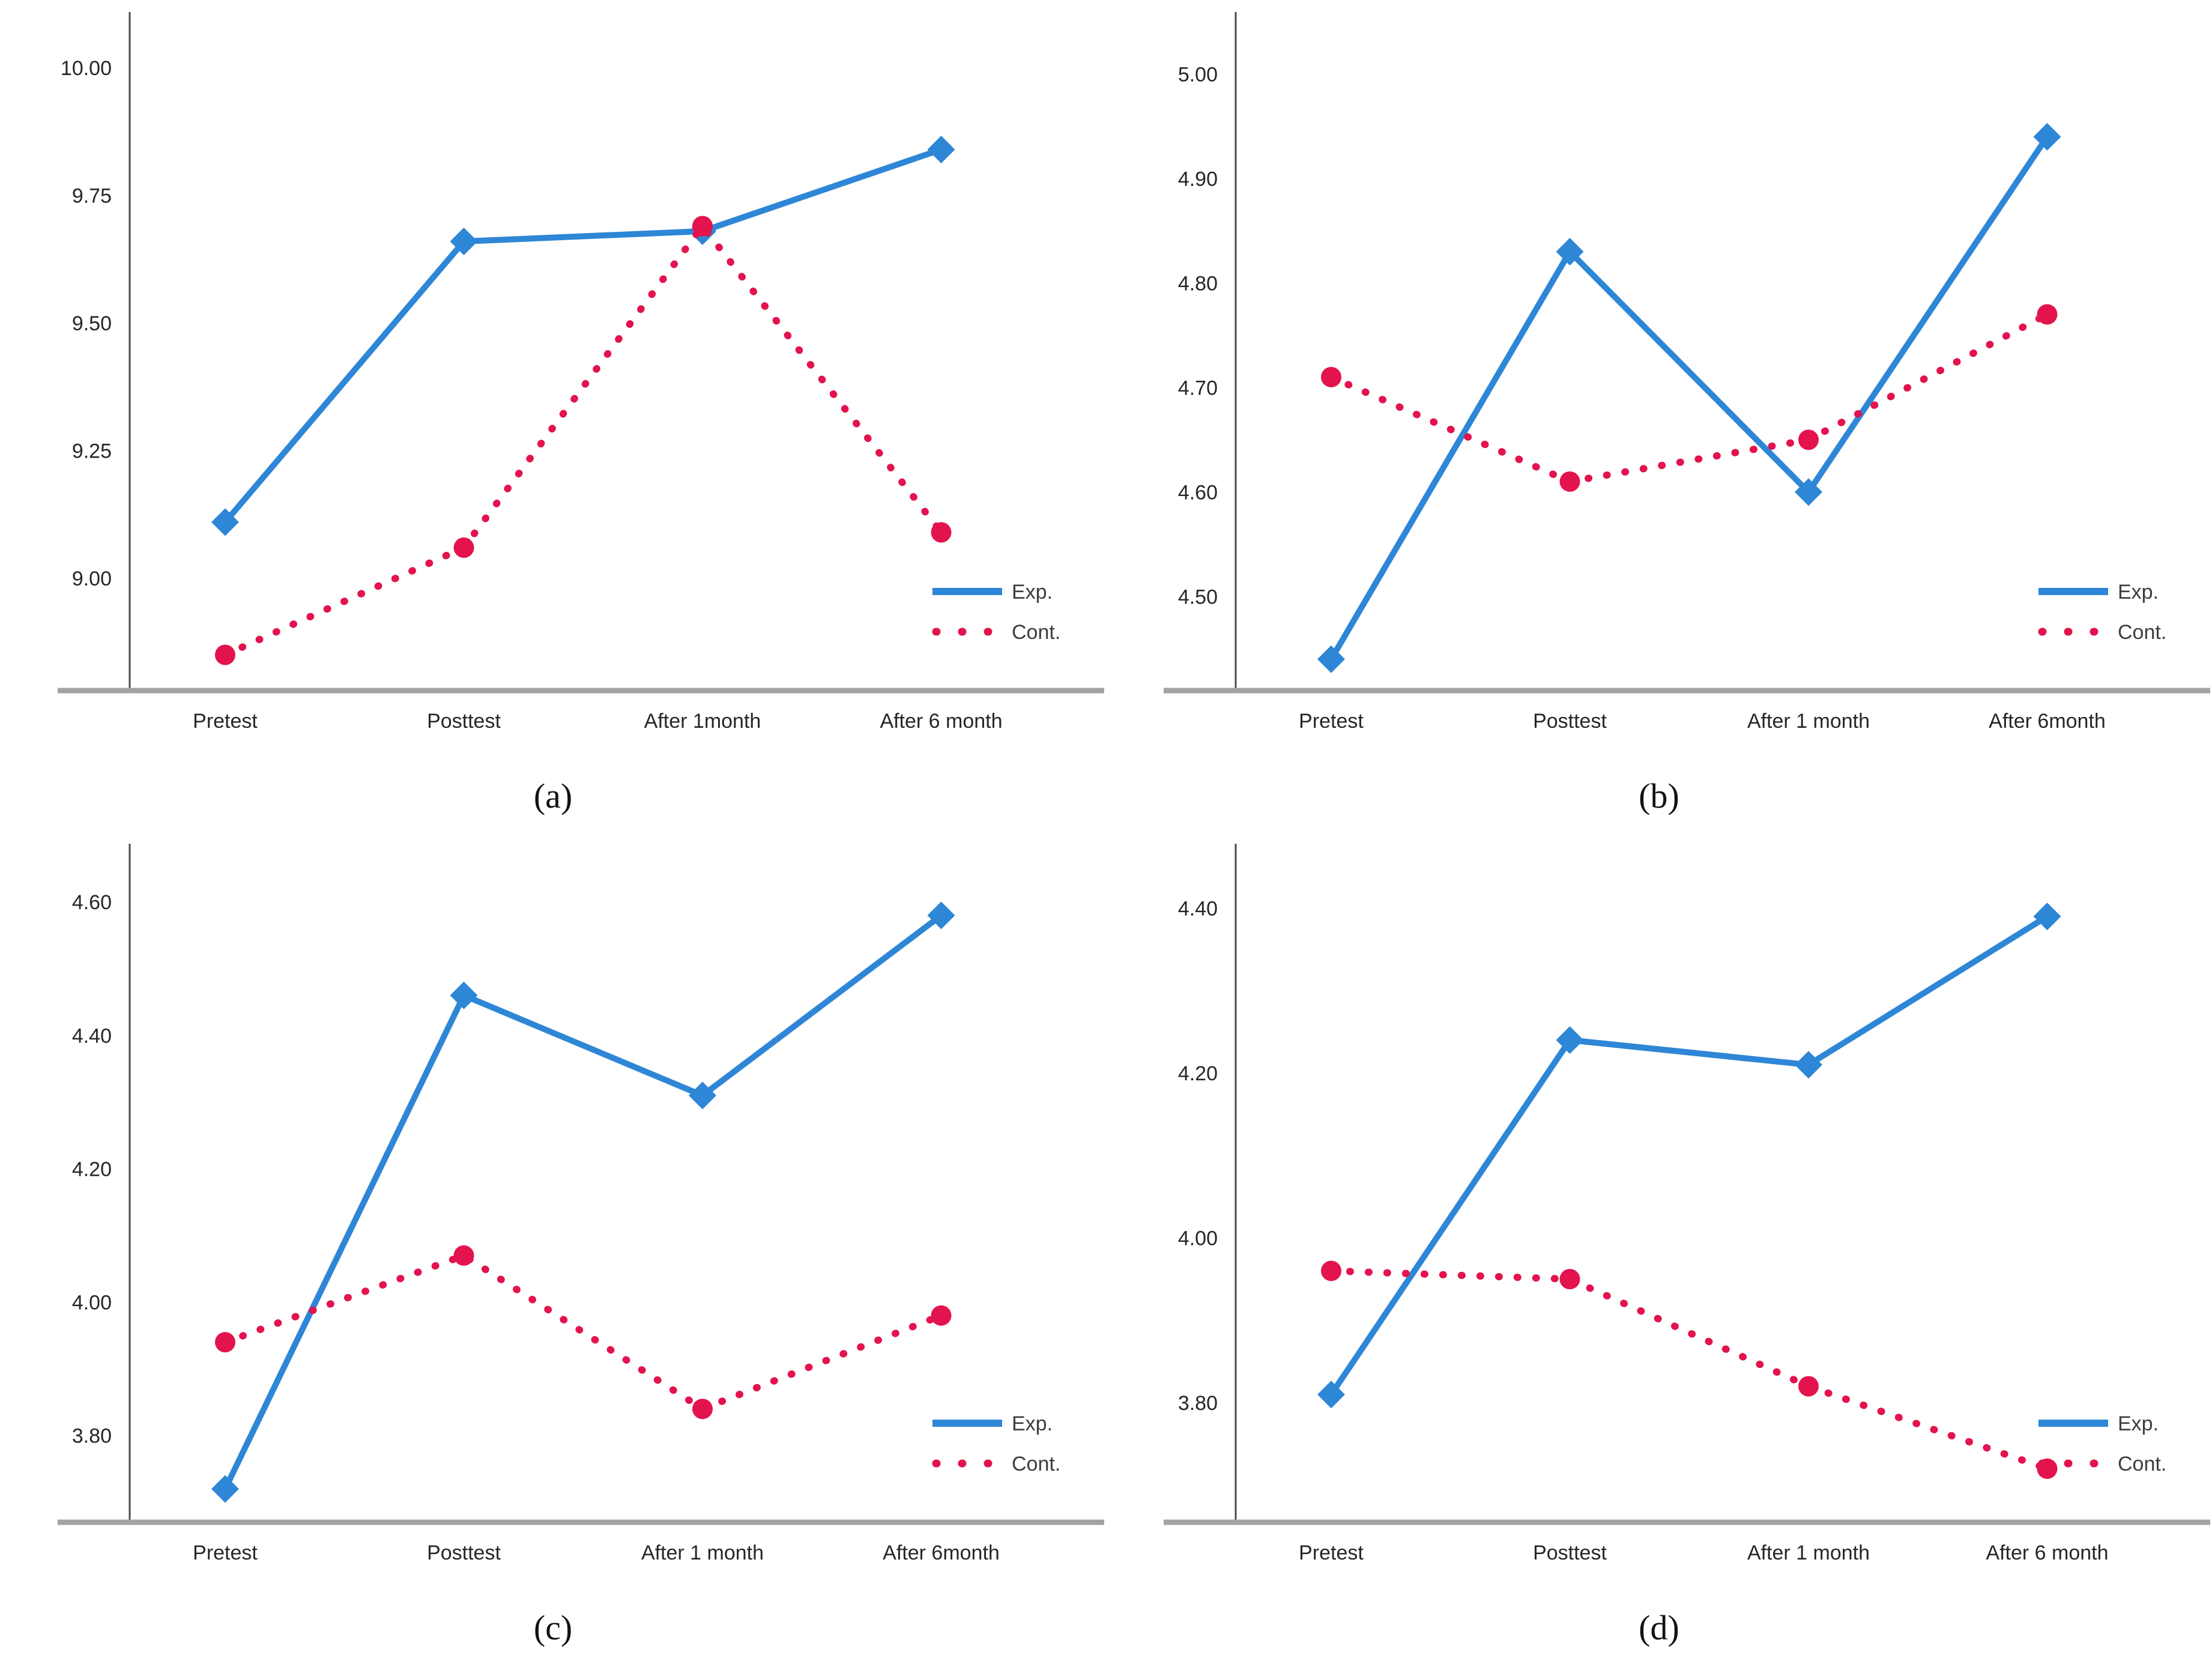 This screenshot has width=2212, height=1664. What do you see at coordinates (92, 451) in the screenshot?
I see `y-tick-label: 9.25` at bounding box center [92, 451].